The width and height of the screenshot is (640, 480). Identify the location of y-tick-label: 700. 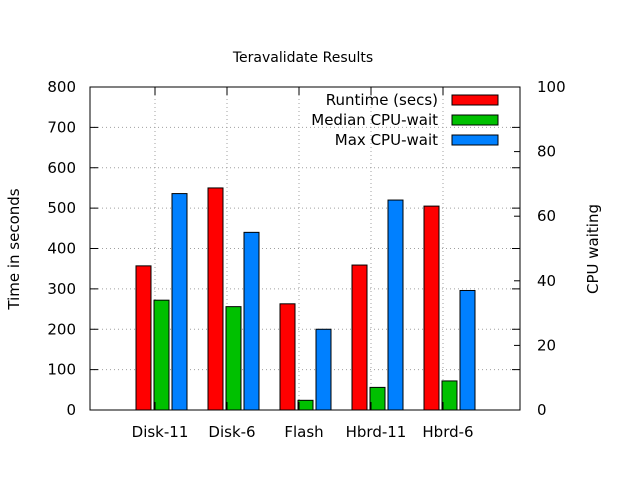
(61, 127).